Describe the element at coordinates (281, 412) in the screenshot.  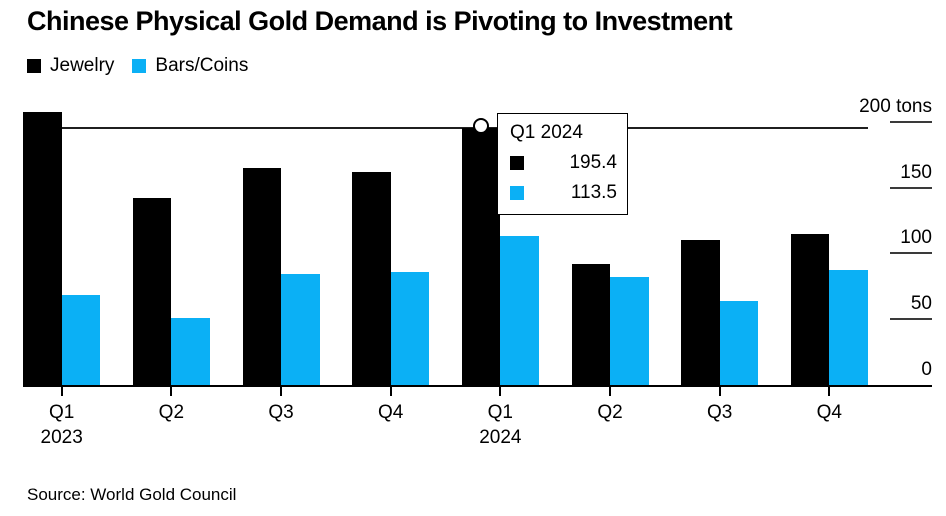
I see `x-axis-label-q3-2023: Q3` at that location.